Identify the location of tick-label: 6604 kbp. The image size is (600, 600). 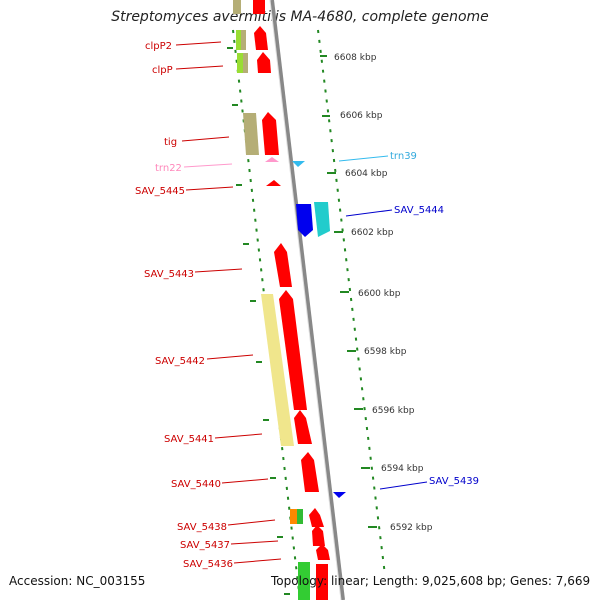
(366, 174).